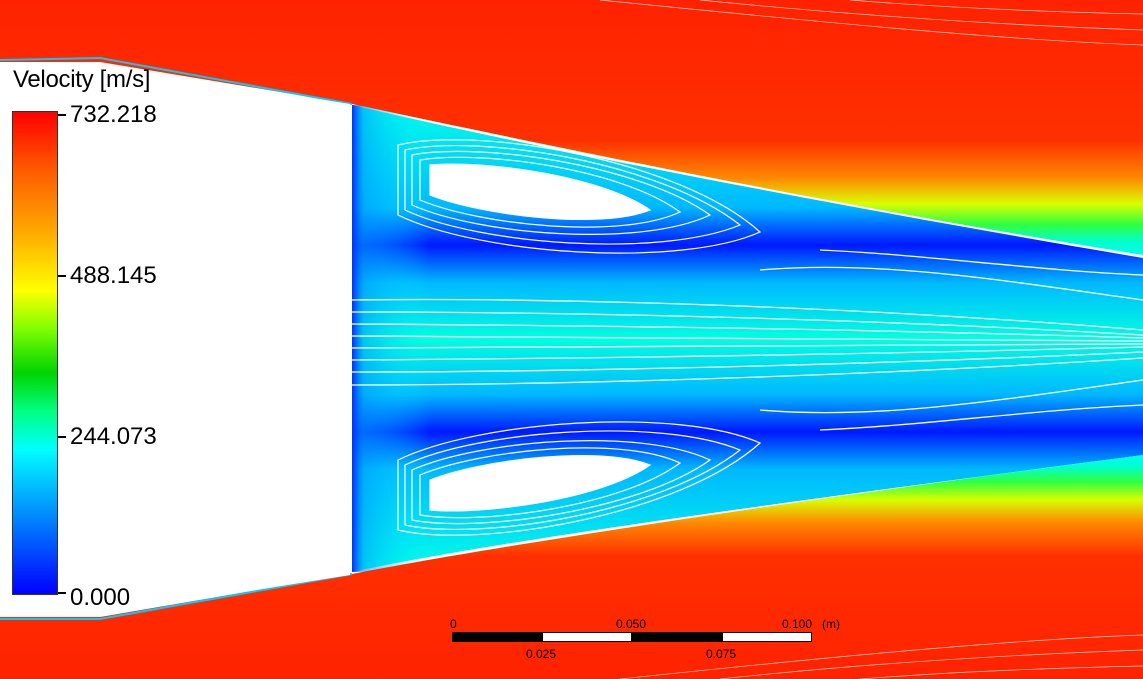  What do you see at coordinates (721, 654) in the screenshot?
I see `scale-label-075: 0.075` at bounding box center [721, 654].